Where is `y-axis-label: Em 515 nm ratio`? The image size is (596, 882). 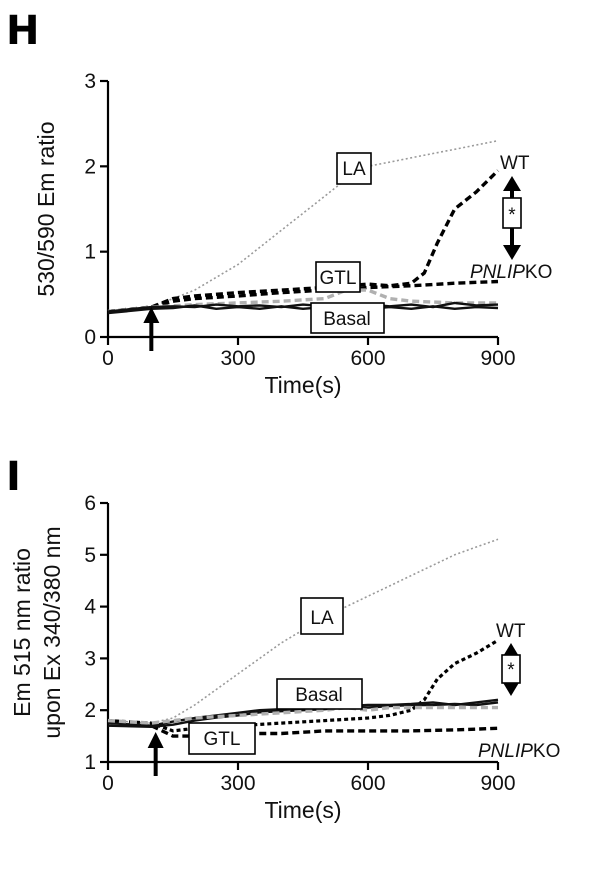
y-axis-label: Em 515 nm ratio is located at coordinates (22, 632).